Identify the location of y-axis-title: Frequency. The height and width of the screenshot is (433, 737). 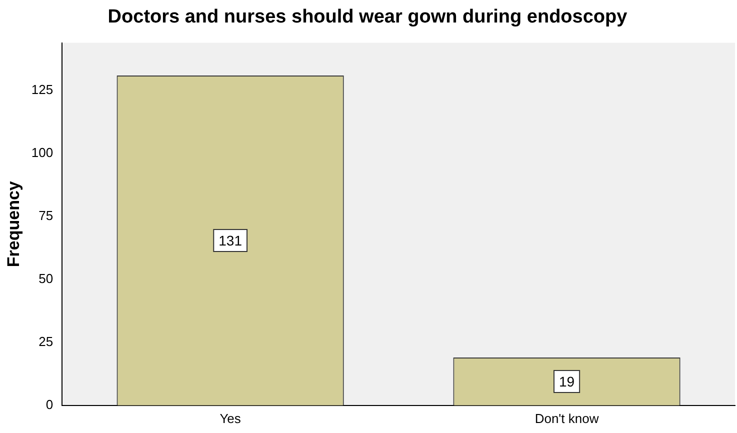
(13, 224).